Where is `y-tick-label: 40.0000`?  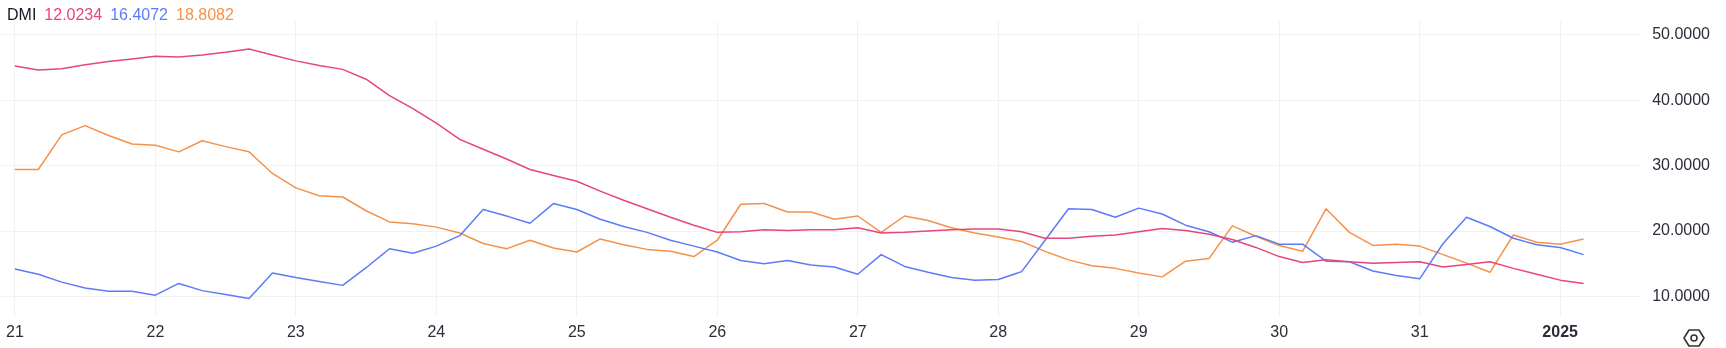
y-tick-label: 40.0000 is located at coordinates (1681, 99).